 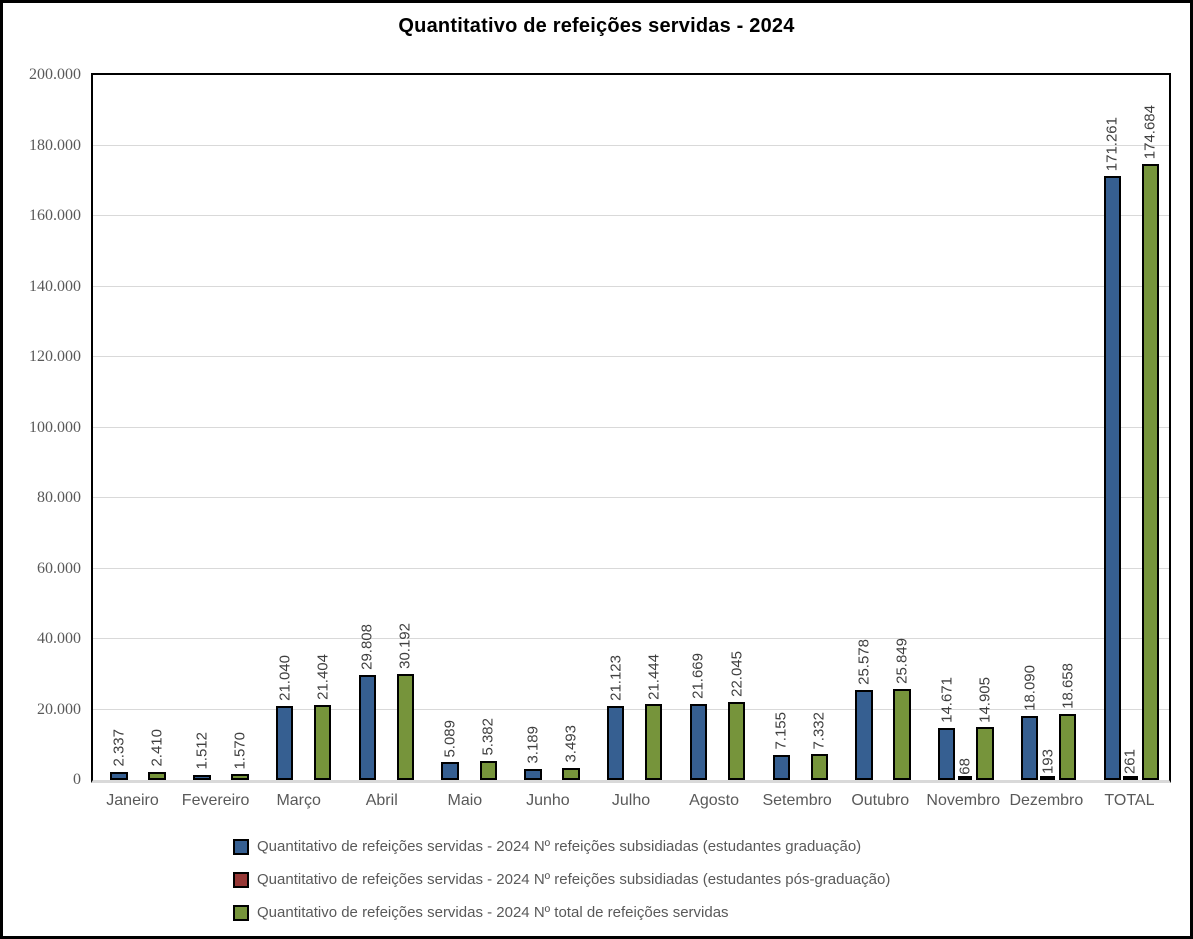 What do you see at coordinates (367, 647) in the screenshot?
I see `bar-label-graduacao: 29.808` at bounding box center [367, 647].